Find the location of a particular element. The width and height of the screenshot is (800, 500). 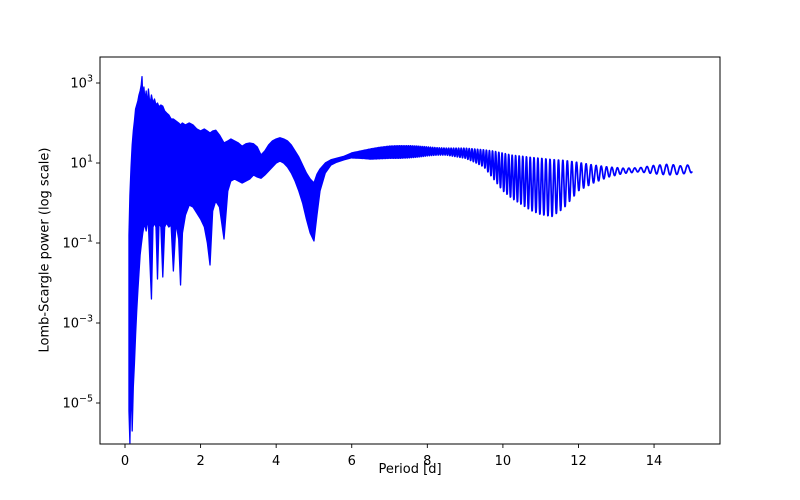

periodogram-line is located at coordinates (521, 181).